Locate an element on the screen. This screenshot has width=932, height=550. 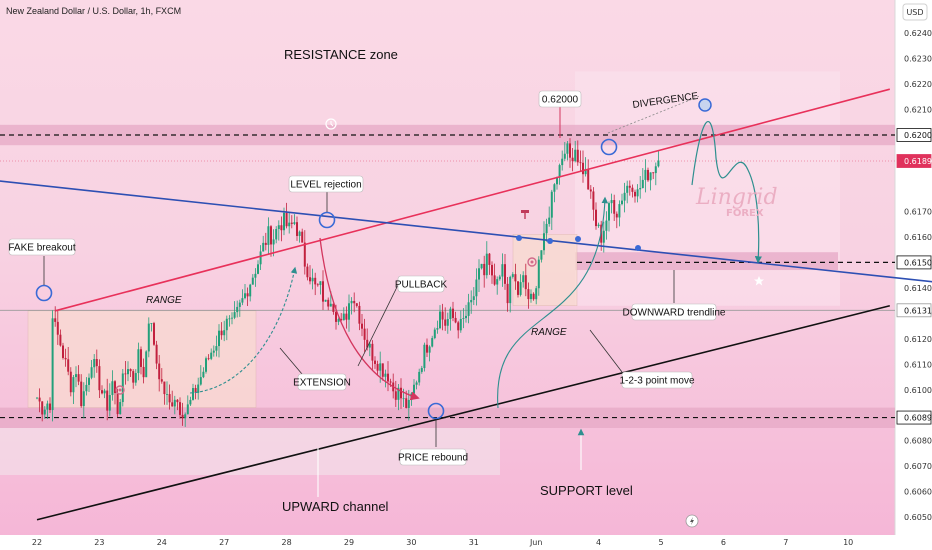
alert-clock-icon is located at coordinates (331, 124).